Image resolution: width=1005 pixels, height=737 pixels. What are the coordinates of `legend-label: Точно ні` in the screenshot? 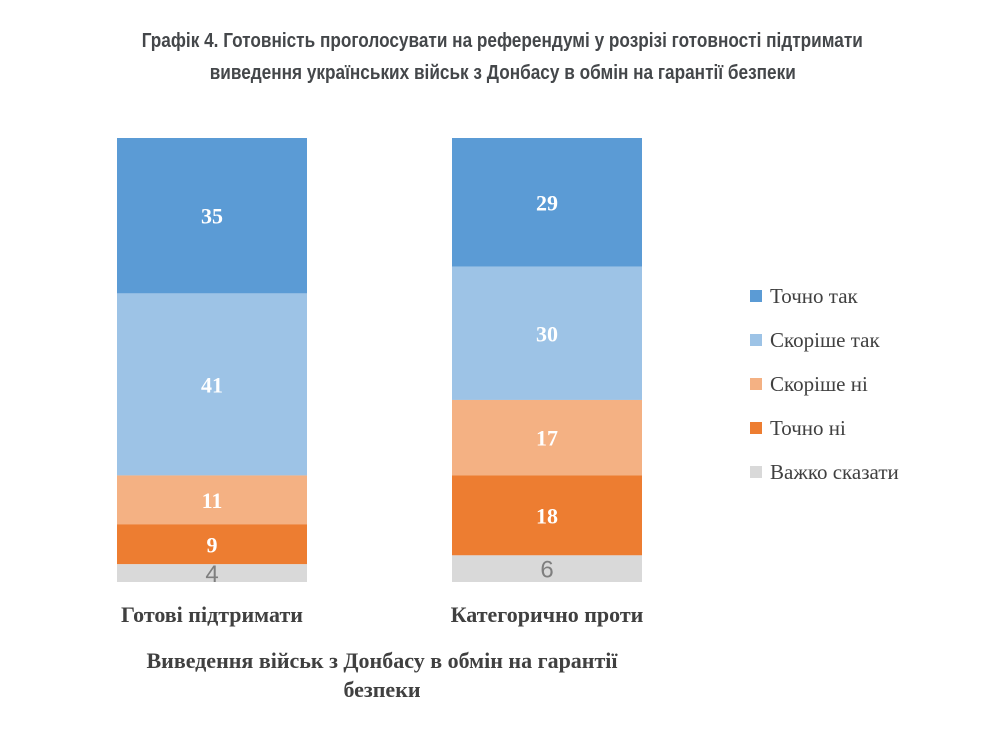 It's located at (808, 428).